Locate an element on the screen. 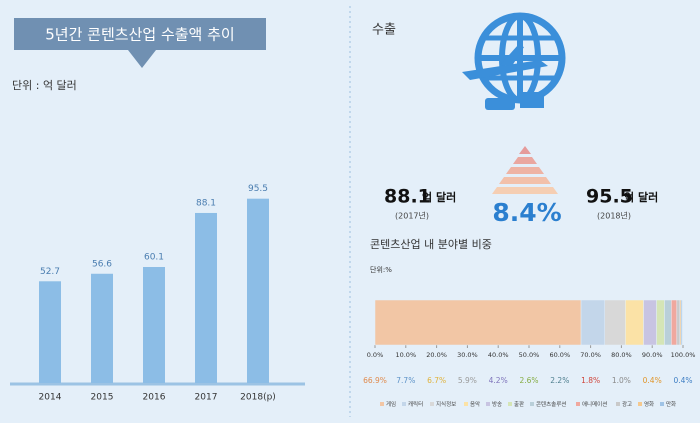  share-title: 콘텐츠산업 내 분야별 비중 is located at coordinates (431, 244).